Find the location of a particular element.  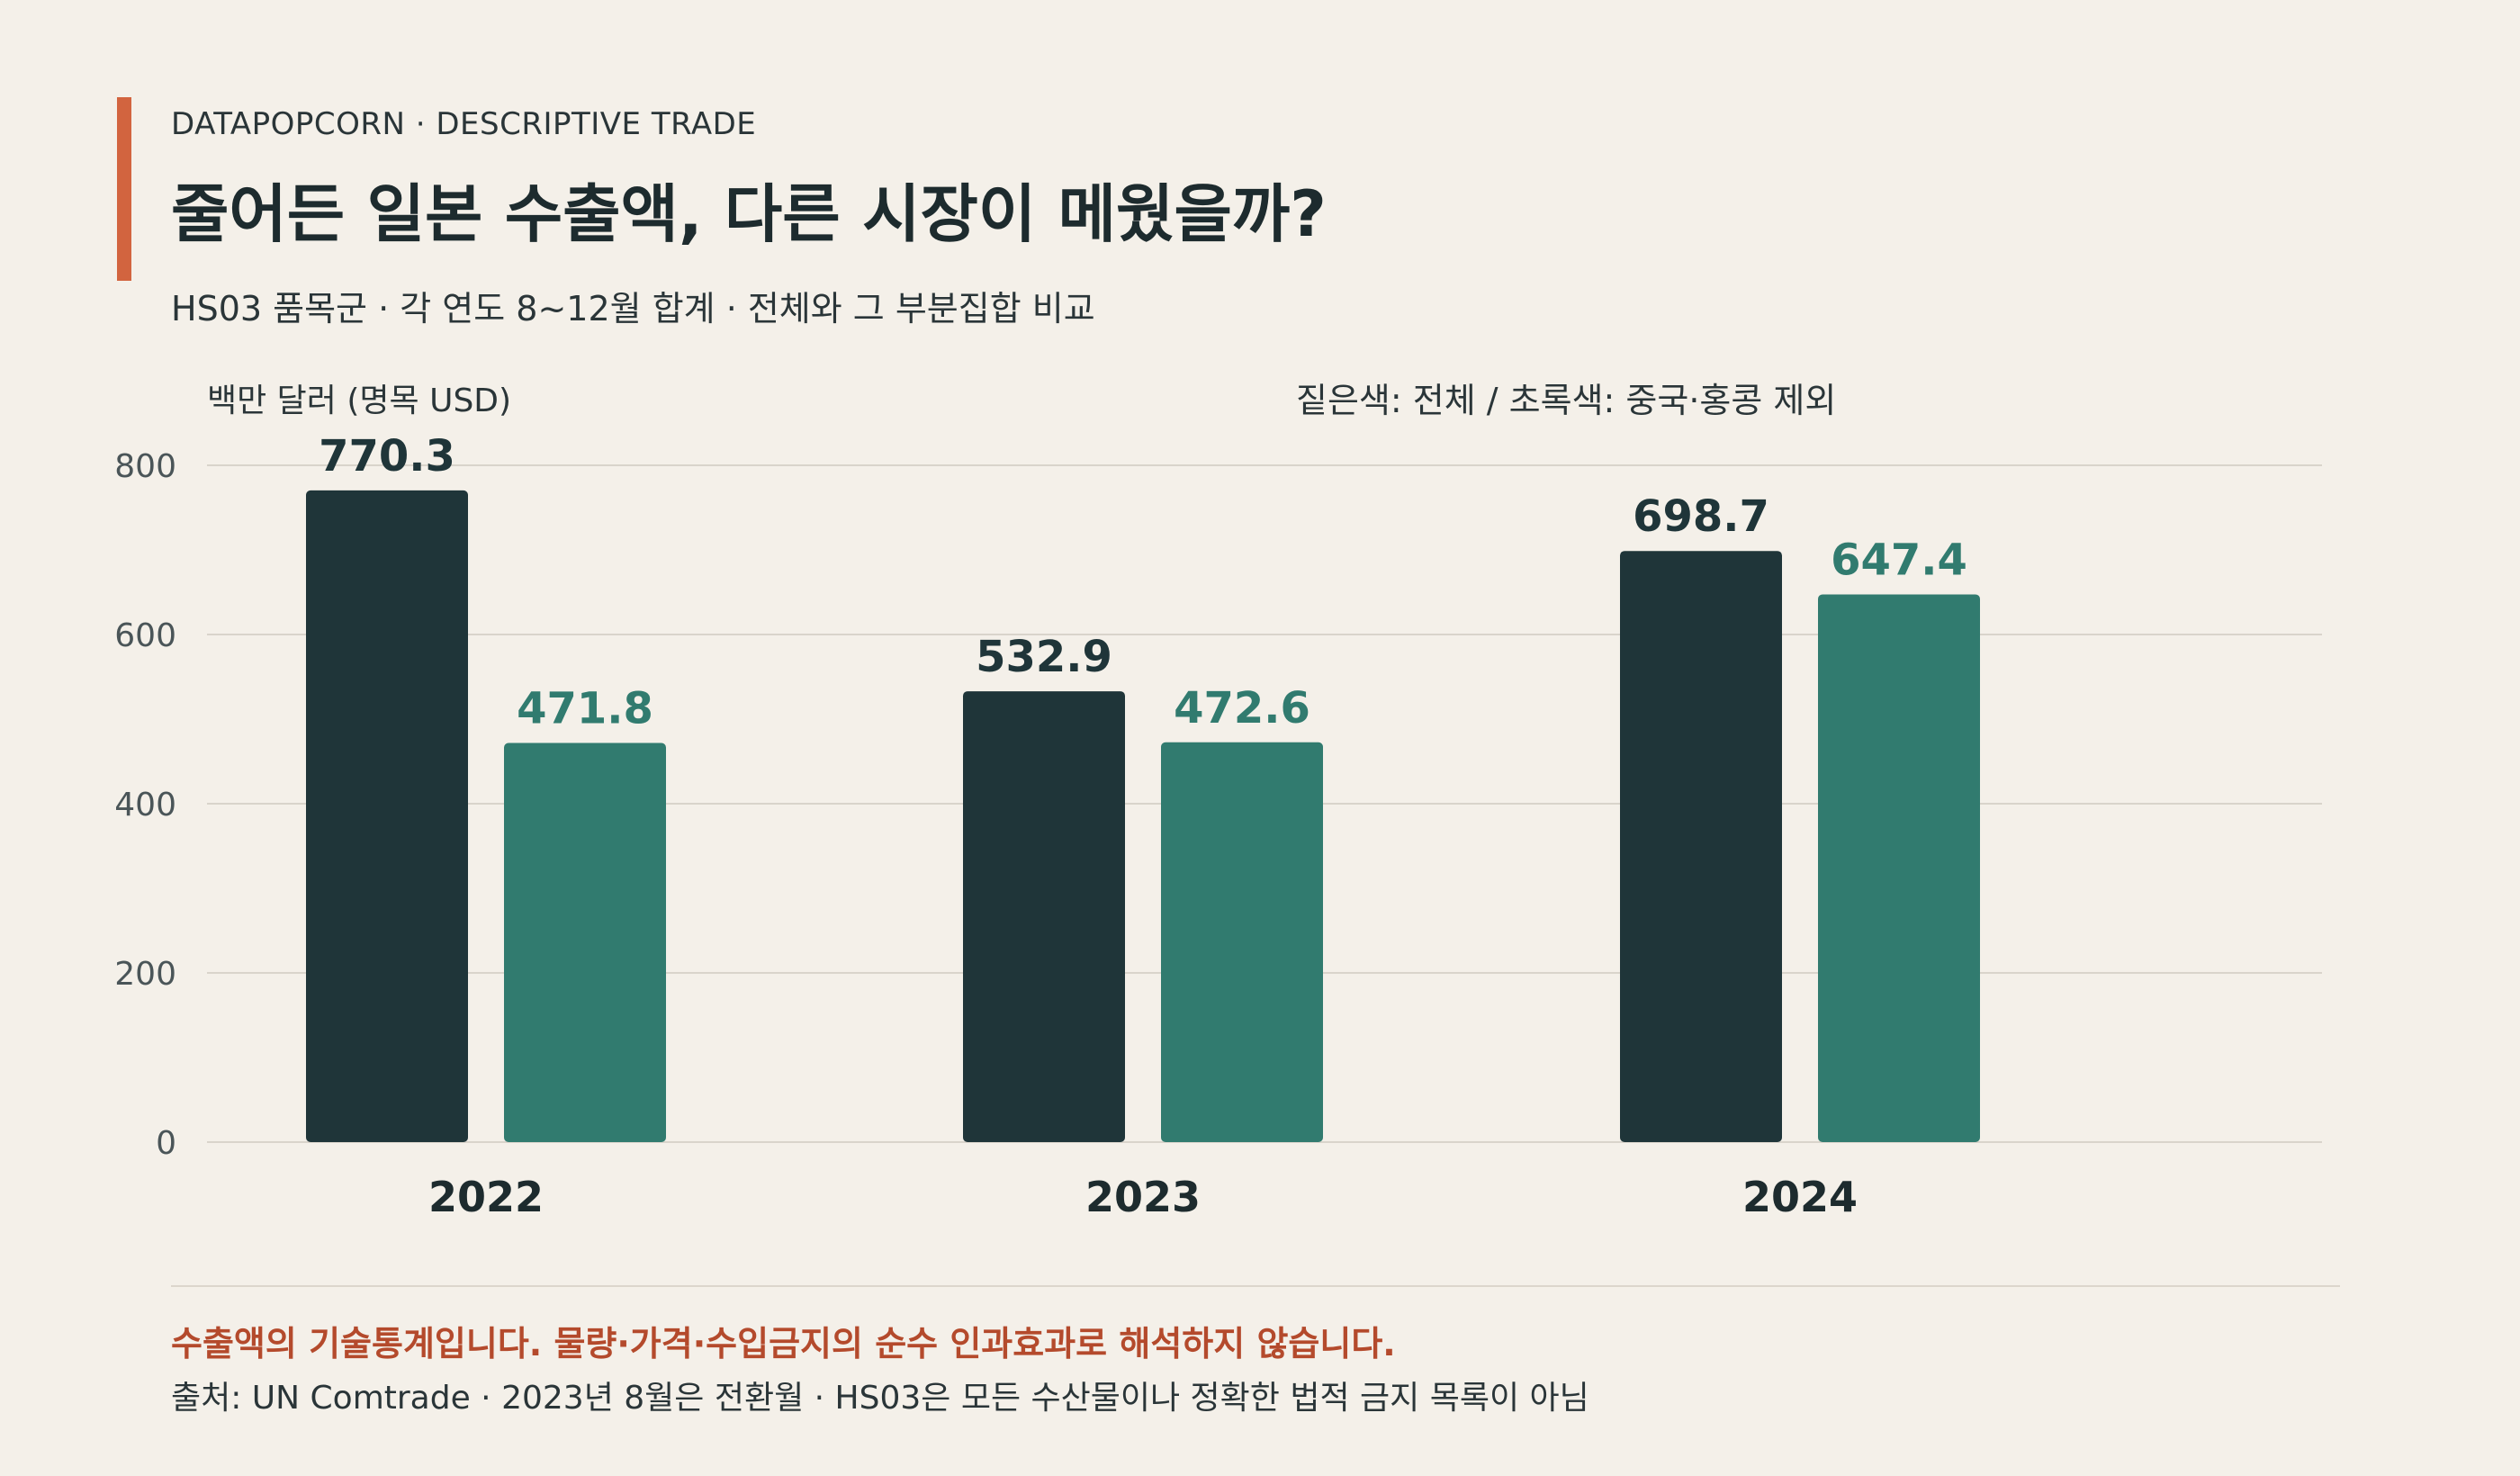

data-label: 698.7 is located at coordinates (1701, 516).